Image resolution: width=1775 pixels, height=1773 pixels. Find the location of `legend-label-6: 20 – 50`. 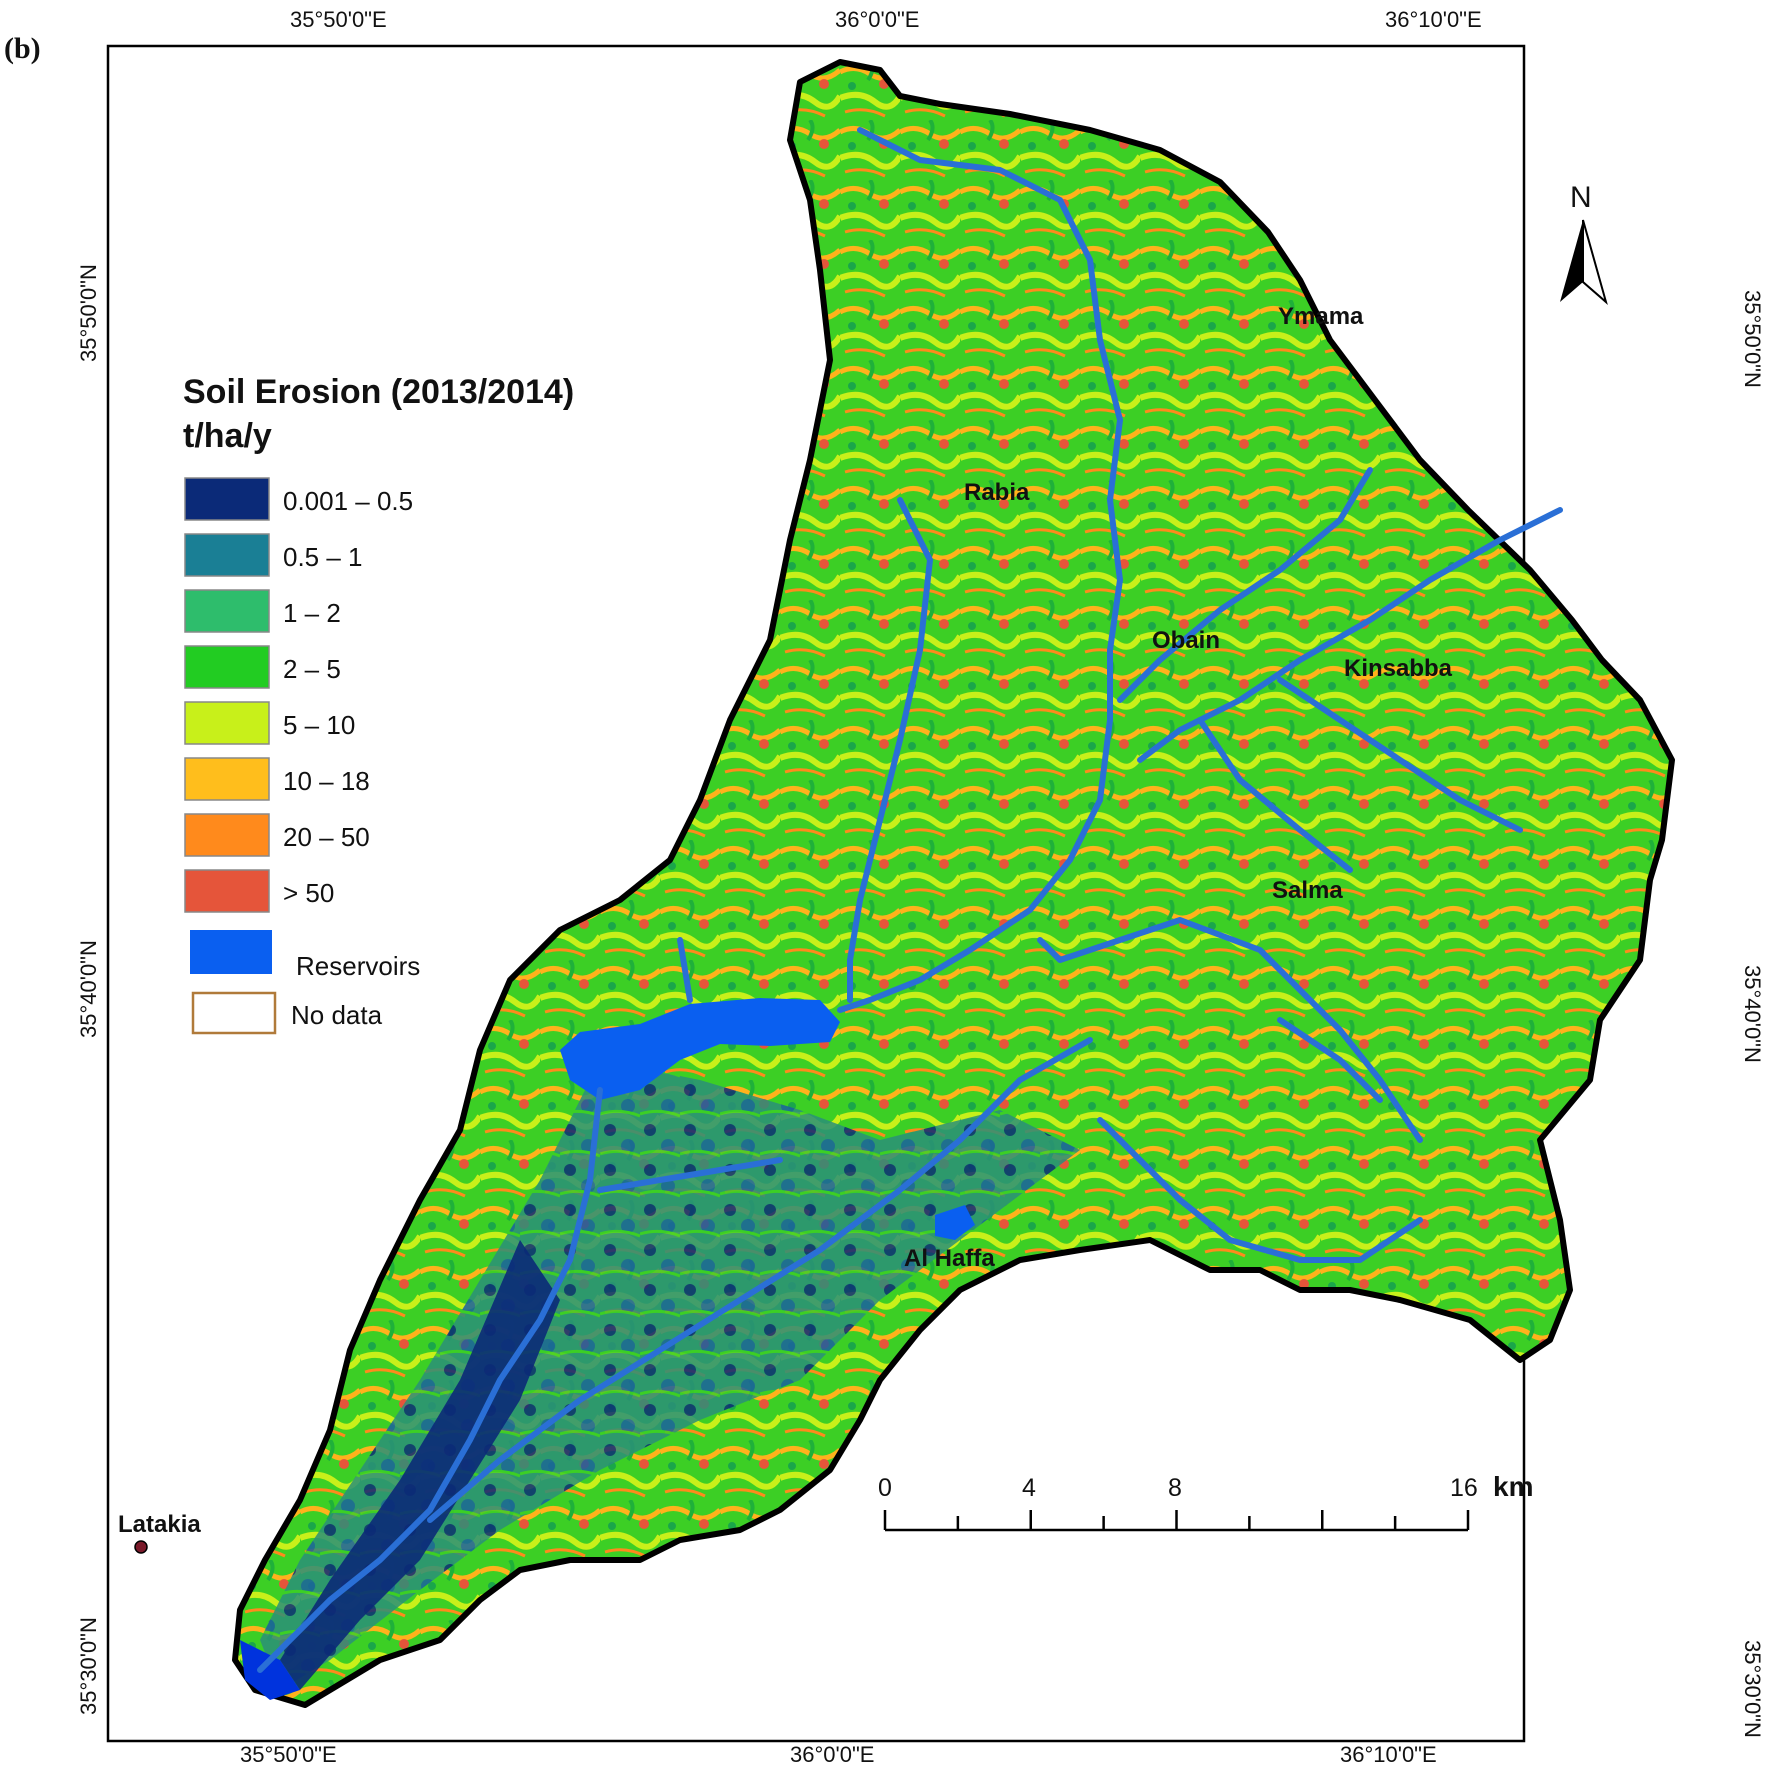

legend-label-6: 20 – 50 is located at coordinates (326, 837).